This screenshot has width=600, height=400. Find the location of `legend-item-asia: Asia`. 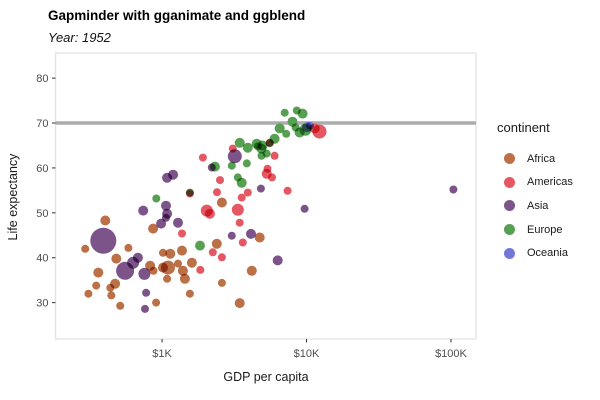

legend-item-asia: Asia is located at coordinates (535, 206).